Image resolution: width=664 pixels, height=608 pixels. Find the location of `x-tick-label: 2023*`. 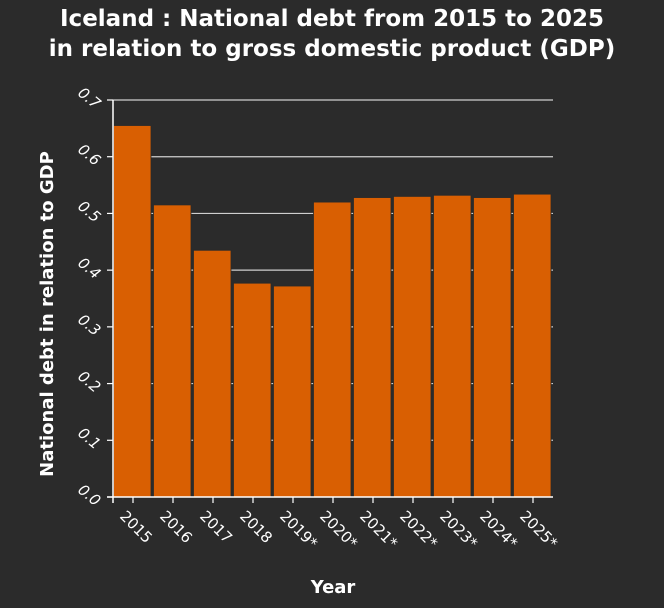

x-tick-label: 2023* is located at coordinates (458, 529).